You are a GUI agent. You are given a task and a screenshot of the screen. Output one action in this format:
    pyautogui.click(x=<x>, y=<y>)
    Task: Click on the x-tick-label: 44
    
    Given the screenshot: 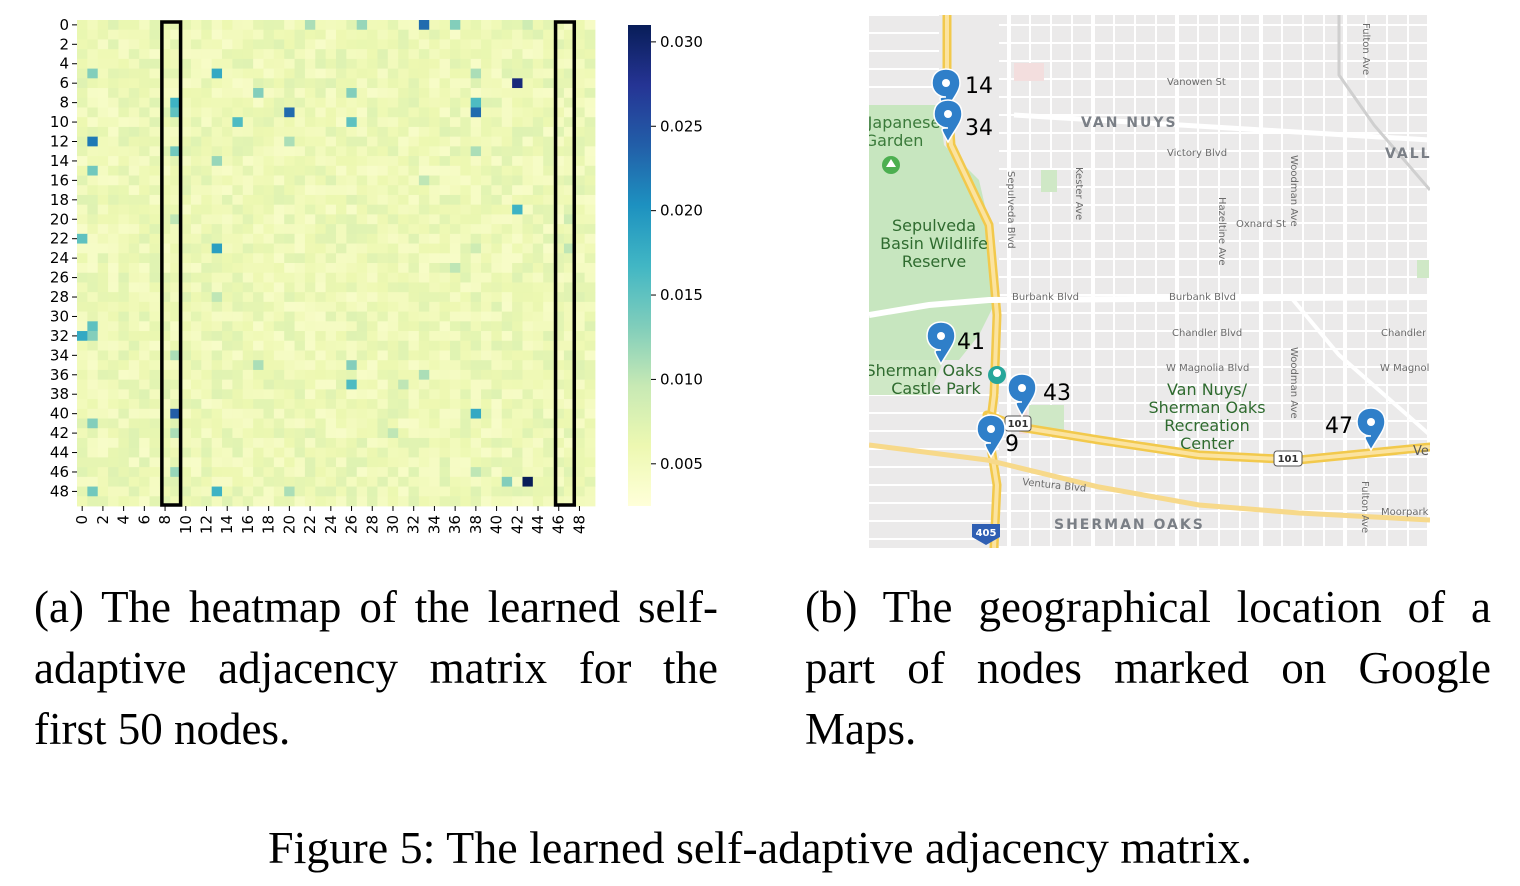 What is the action you would take?
    pyautogui.click(x=538, y=524)
    